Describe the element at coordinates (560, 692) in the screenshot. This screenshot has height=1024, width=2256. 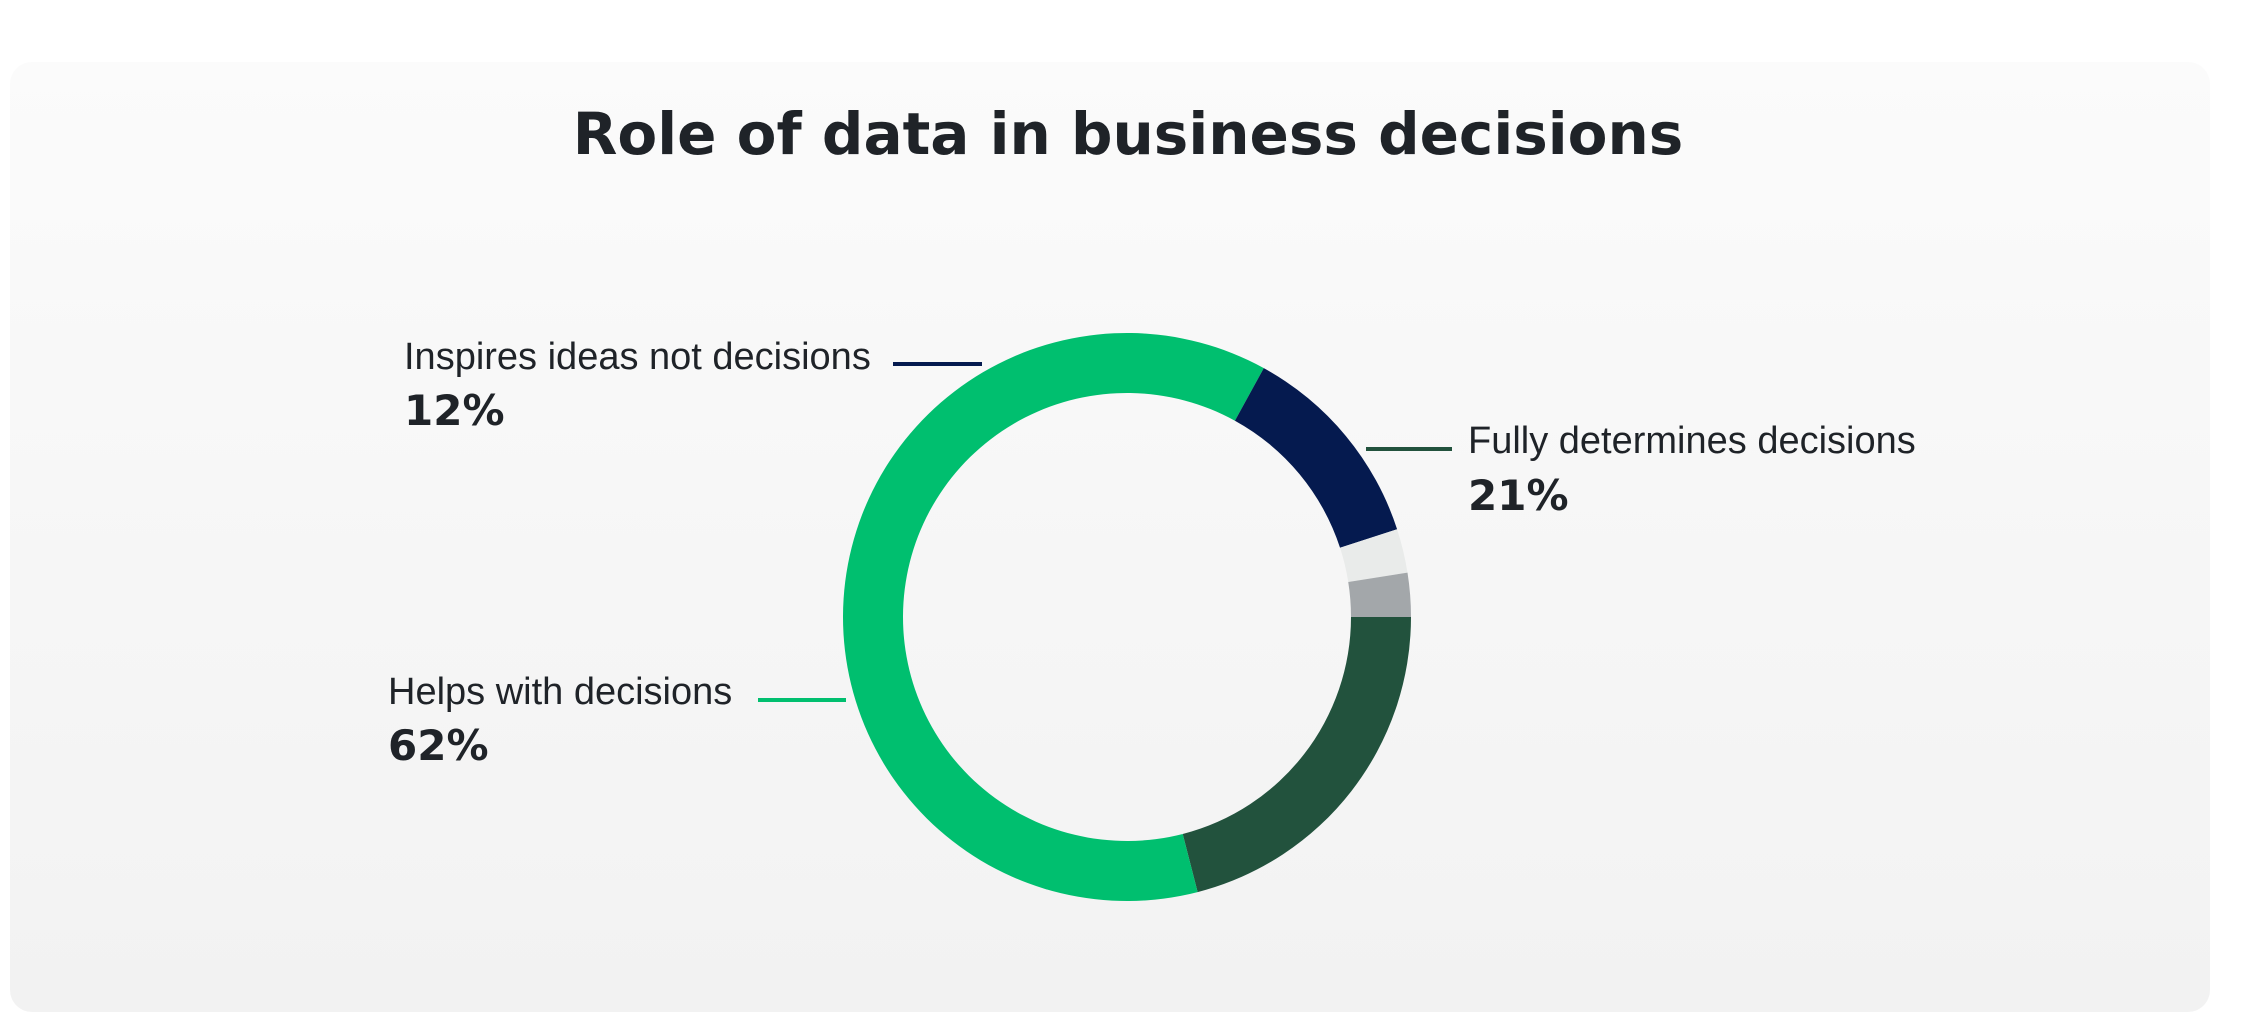
I see `callout-label-helps: Helps with decisions` at that location.